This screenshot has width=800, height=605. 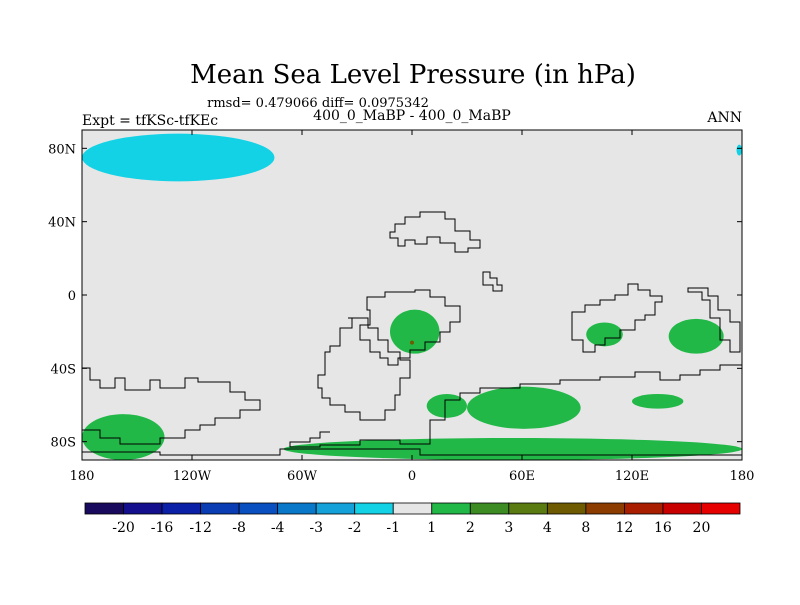 I want to click on coastline-north-africa-mideast, so click(x=492, y=281).